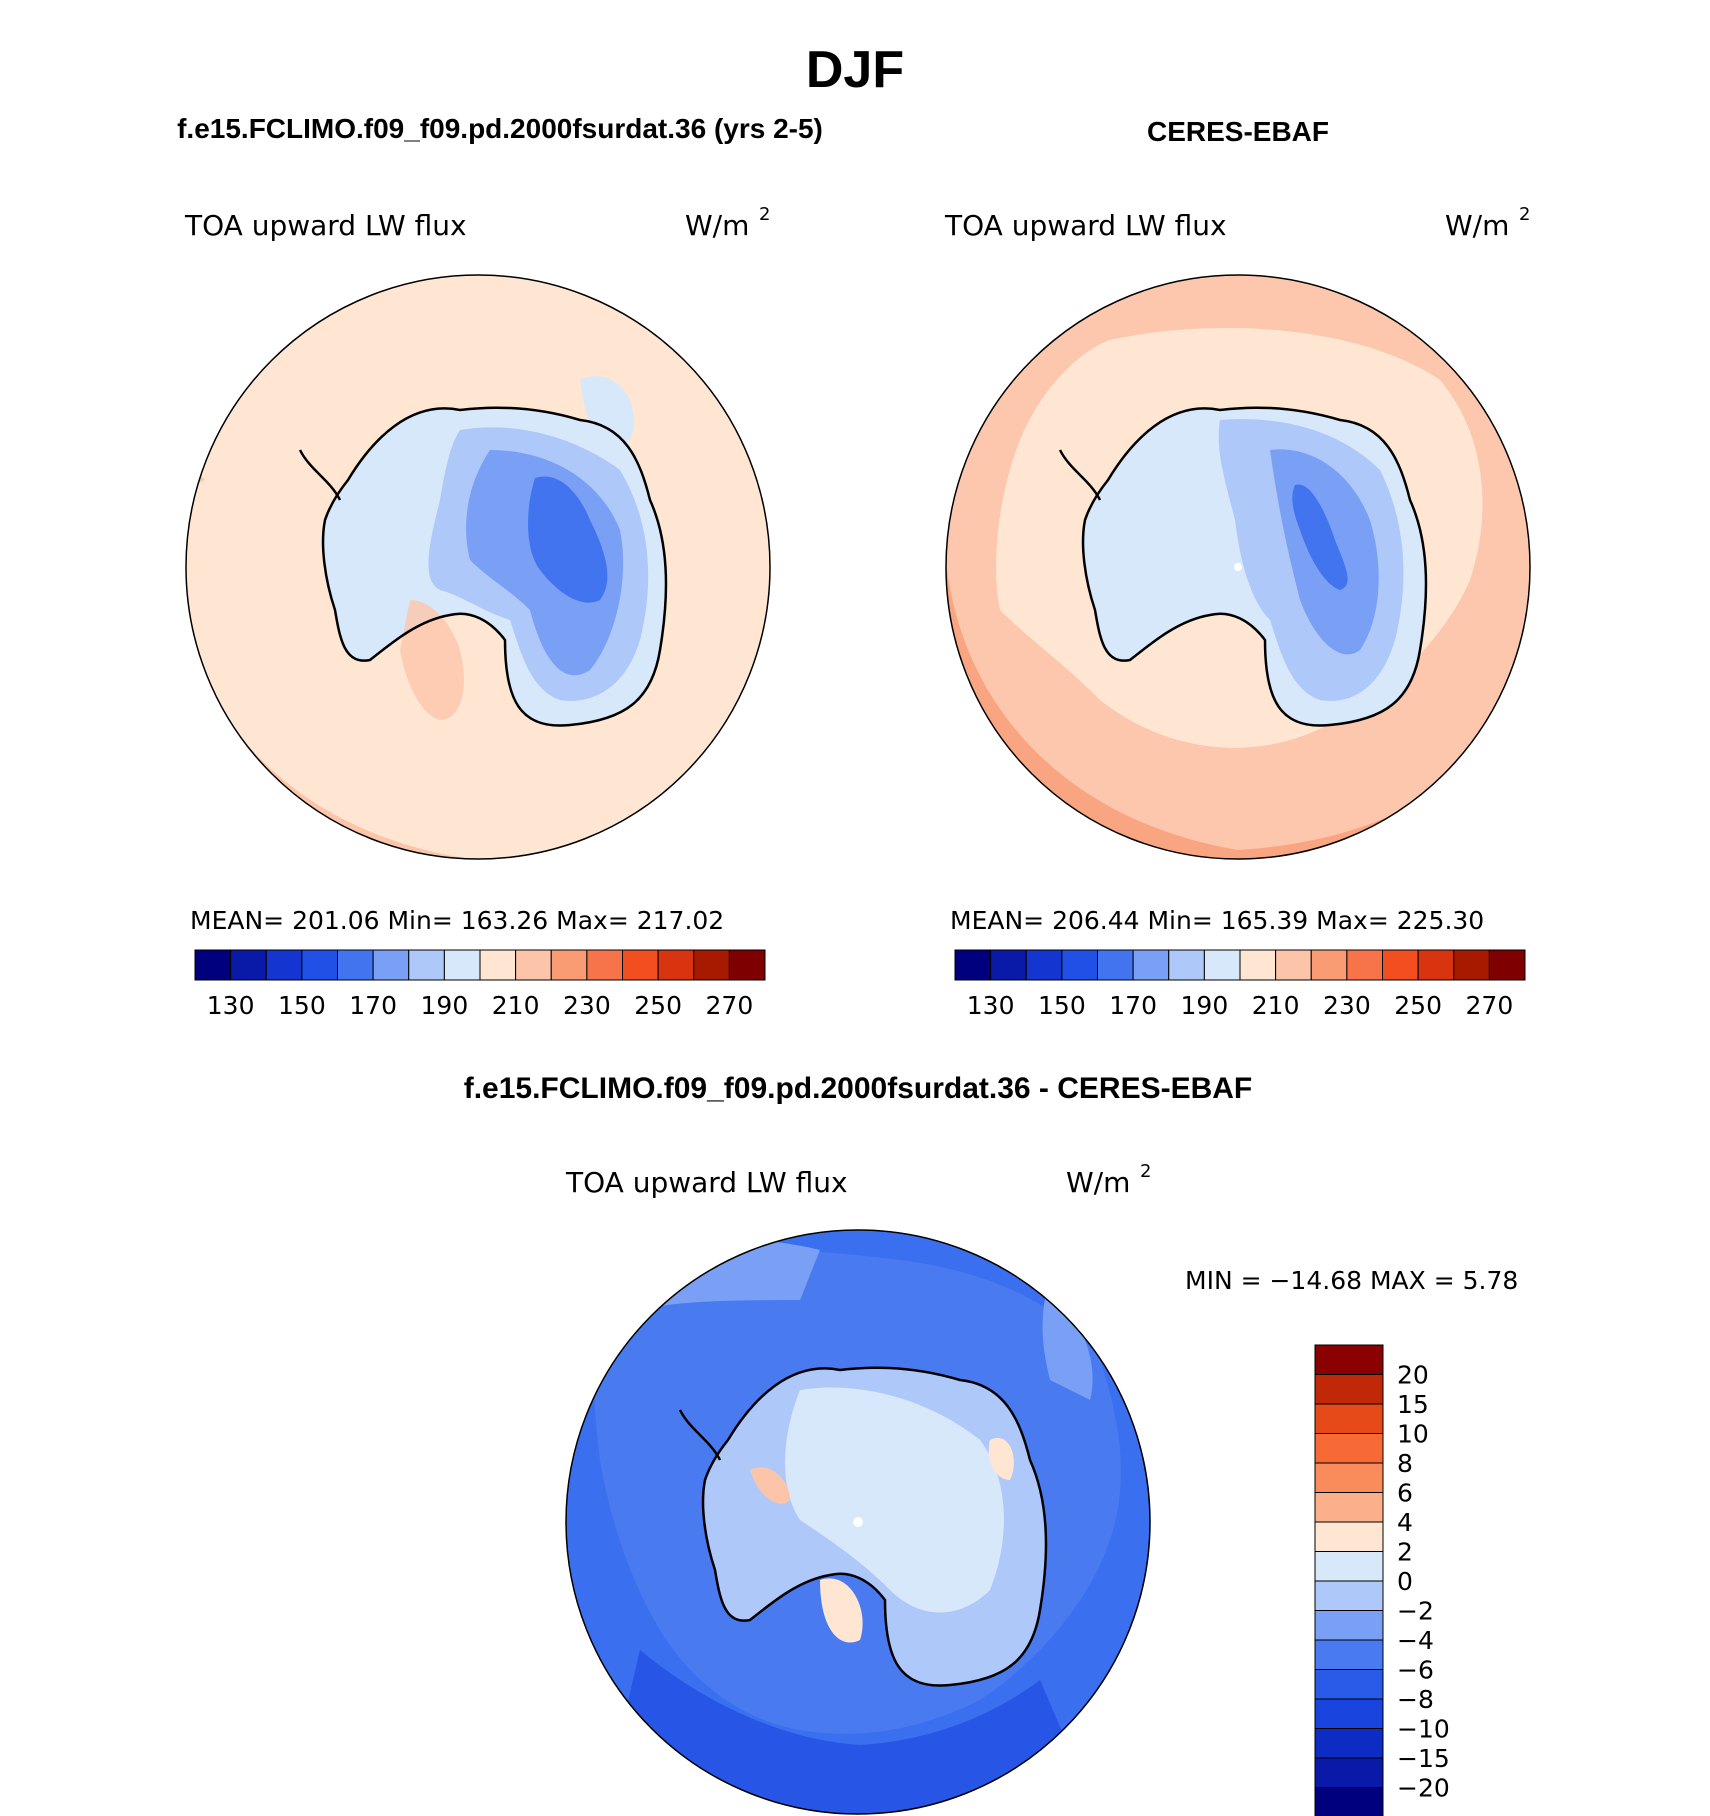  I want to click on panel1-colorbar-tick-label: 270, so click(730, 1005).